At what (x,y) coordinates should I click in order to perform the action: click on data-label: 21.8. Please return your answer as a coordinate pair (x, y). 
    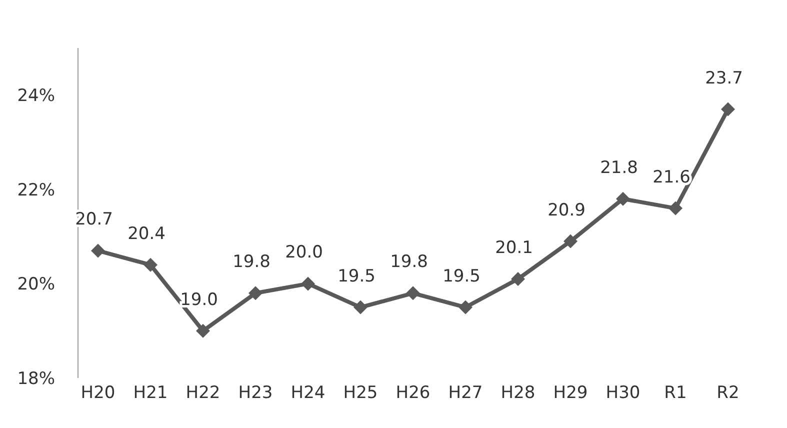
    Looking at the image, I should click on (619, 168).